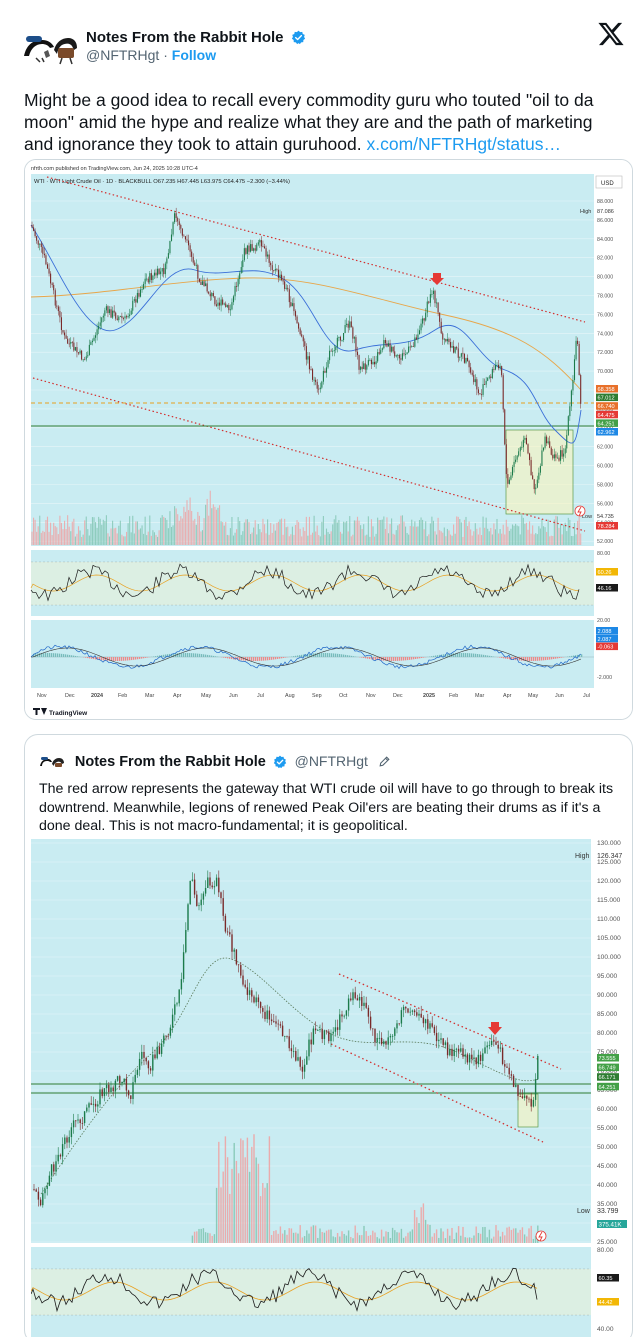  I want to click on author-name: Notes From the Rabbit Hole, so click(196, 37).